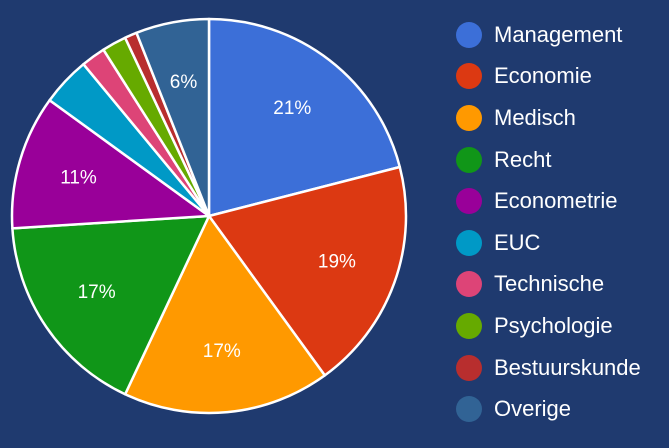  I want to click on legend-item-management: Management, so click(548, 35).